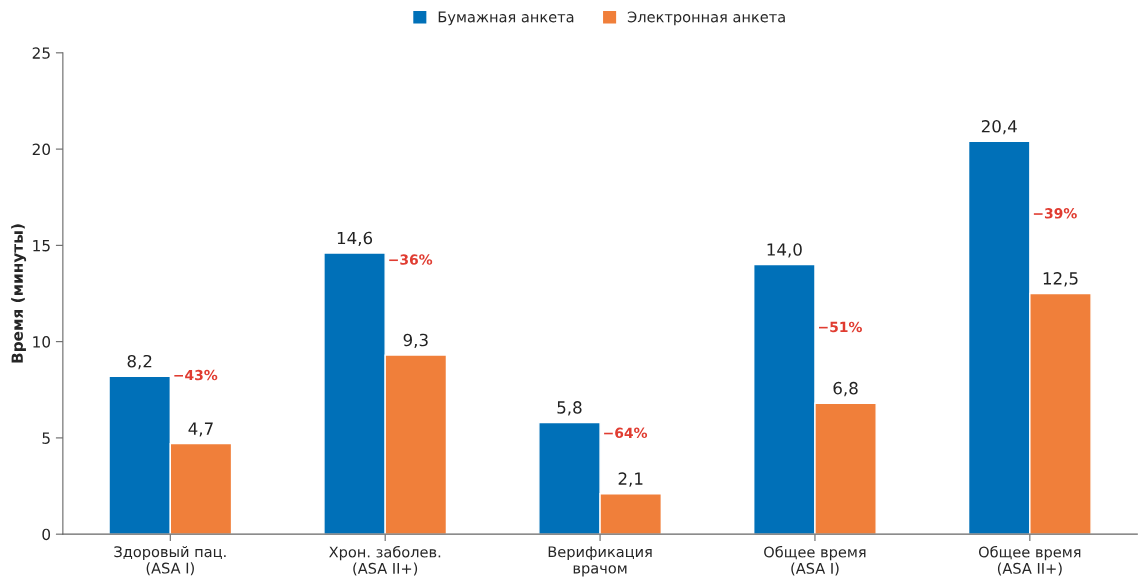 Image resolution: width=1143 pixels, height=587 pixels. Describe the element at coordinates (840, 327) in the screenshot. I see `annotation: −51%` at that location.